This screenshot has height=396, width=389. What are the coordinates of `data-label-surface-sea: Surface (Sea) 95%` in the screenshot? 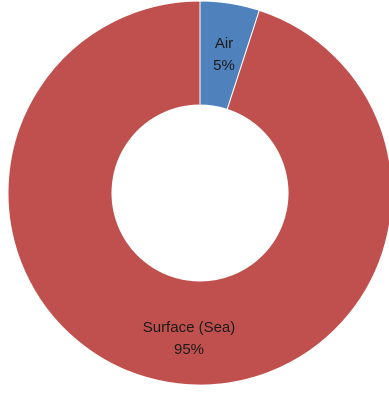 It's located at (189, 338).